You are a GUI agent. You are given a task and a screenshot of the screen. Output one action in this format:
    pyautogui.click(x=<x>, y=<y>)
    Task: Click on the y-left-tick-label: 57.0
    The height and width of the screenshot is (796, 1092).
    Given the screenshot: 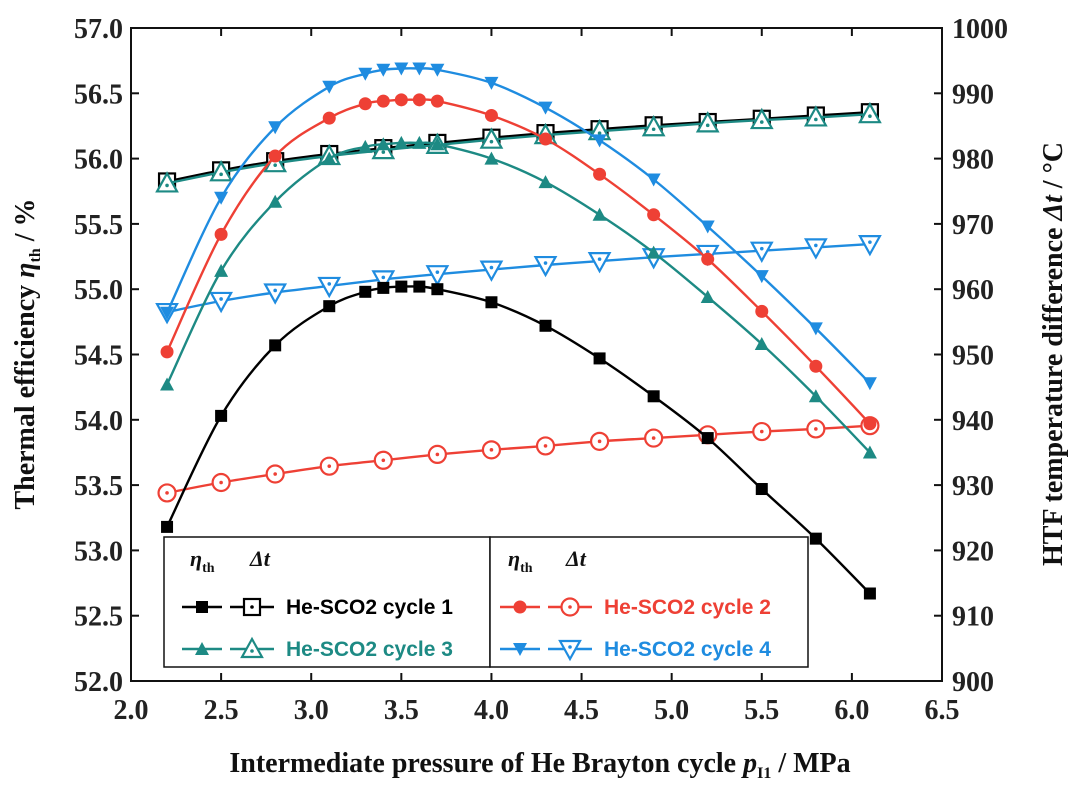 What is the action you would take?
    pyautogui.click(x=98, y=29)
    